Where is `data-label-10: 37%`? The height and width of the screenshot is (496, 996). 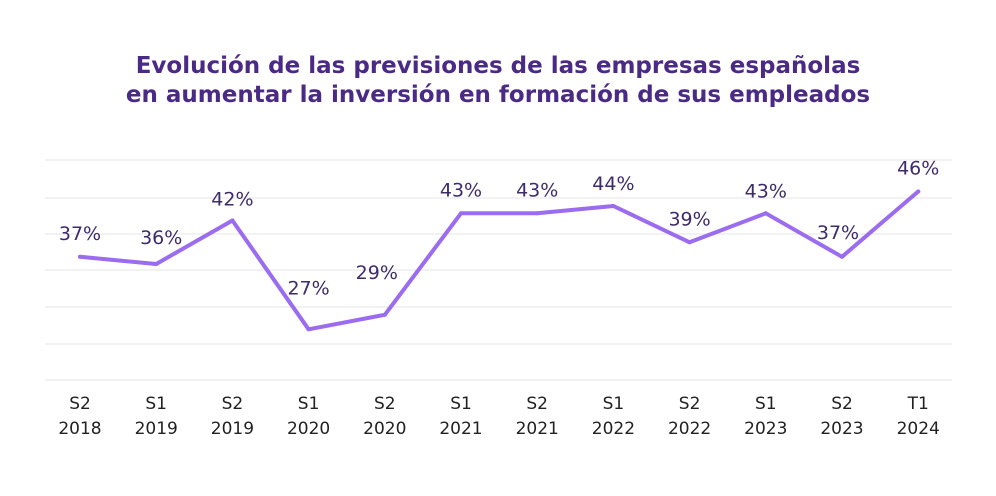 data-label-10: 37% is located at coordinates (838, 233).